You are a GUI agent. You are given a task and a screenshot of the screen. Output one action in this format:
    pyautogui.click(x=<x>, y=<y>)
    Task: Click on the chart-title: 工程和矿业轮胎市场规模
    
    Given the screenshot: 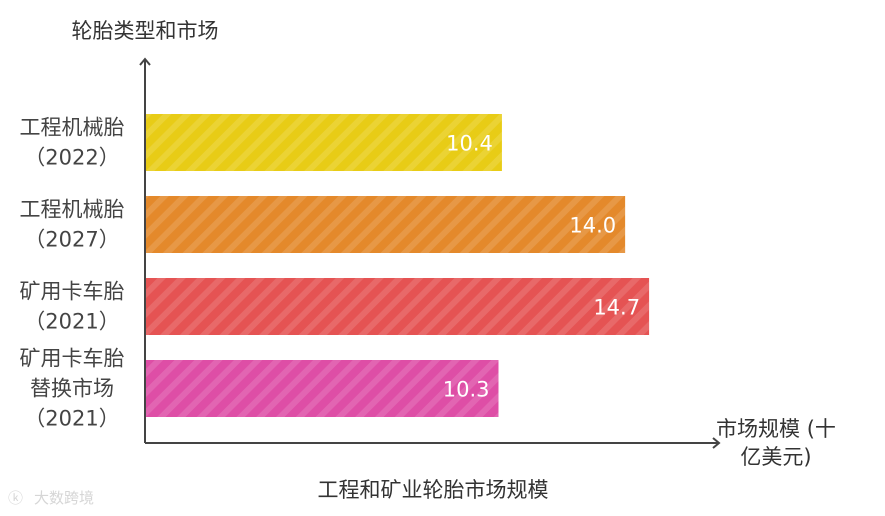 What is the action you would take?
    pyautogui.click(x=433, y=490)
    